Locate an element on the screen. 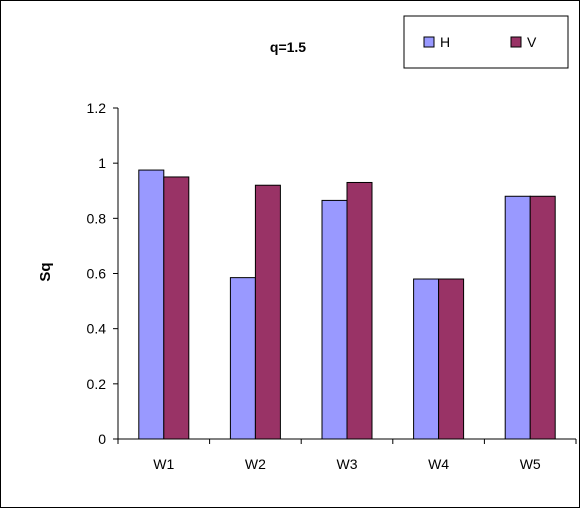  y-axis-label: Sq is located at coordinates (45, 271).